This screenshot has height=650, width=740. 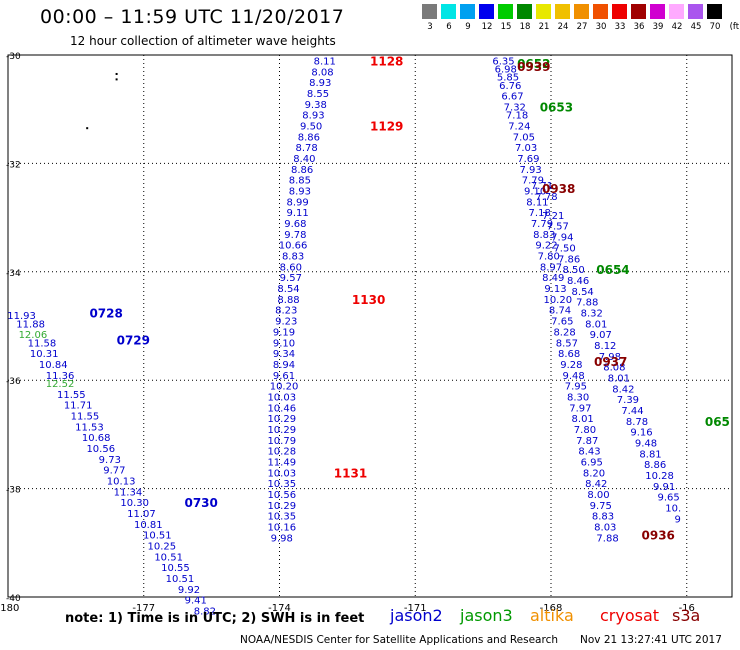 What do you see at coordinates (284, 376) in the screenshot?
I see `wave-height-value: 9.61` at bounding box center [284, 376].